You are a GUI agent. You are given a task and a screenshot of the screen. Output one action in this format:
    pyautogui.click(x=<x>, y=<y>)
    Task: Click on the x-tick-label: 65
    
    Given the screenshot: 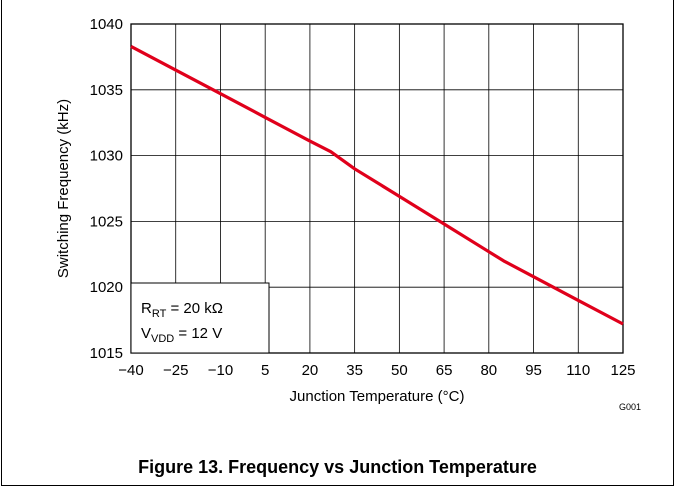 What is the action you would take?
    pyautogui.click(x=444, y=370)
    